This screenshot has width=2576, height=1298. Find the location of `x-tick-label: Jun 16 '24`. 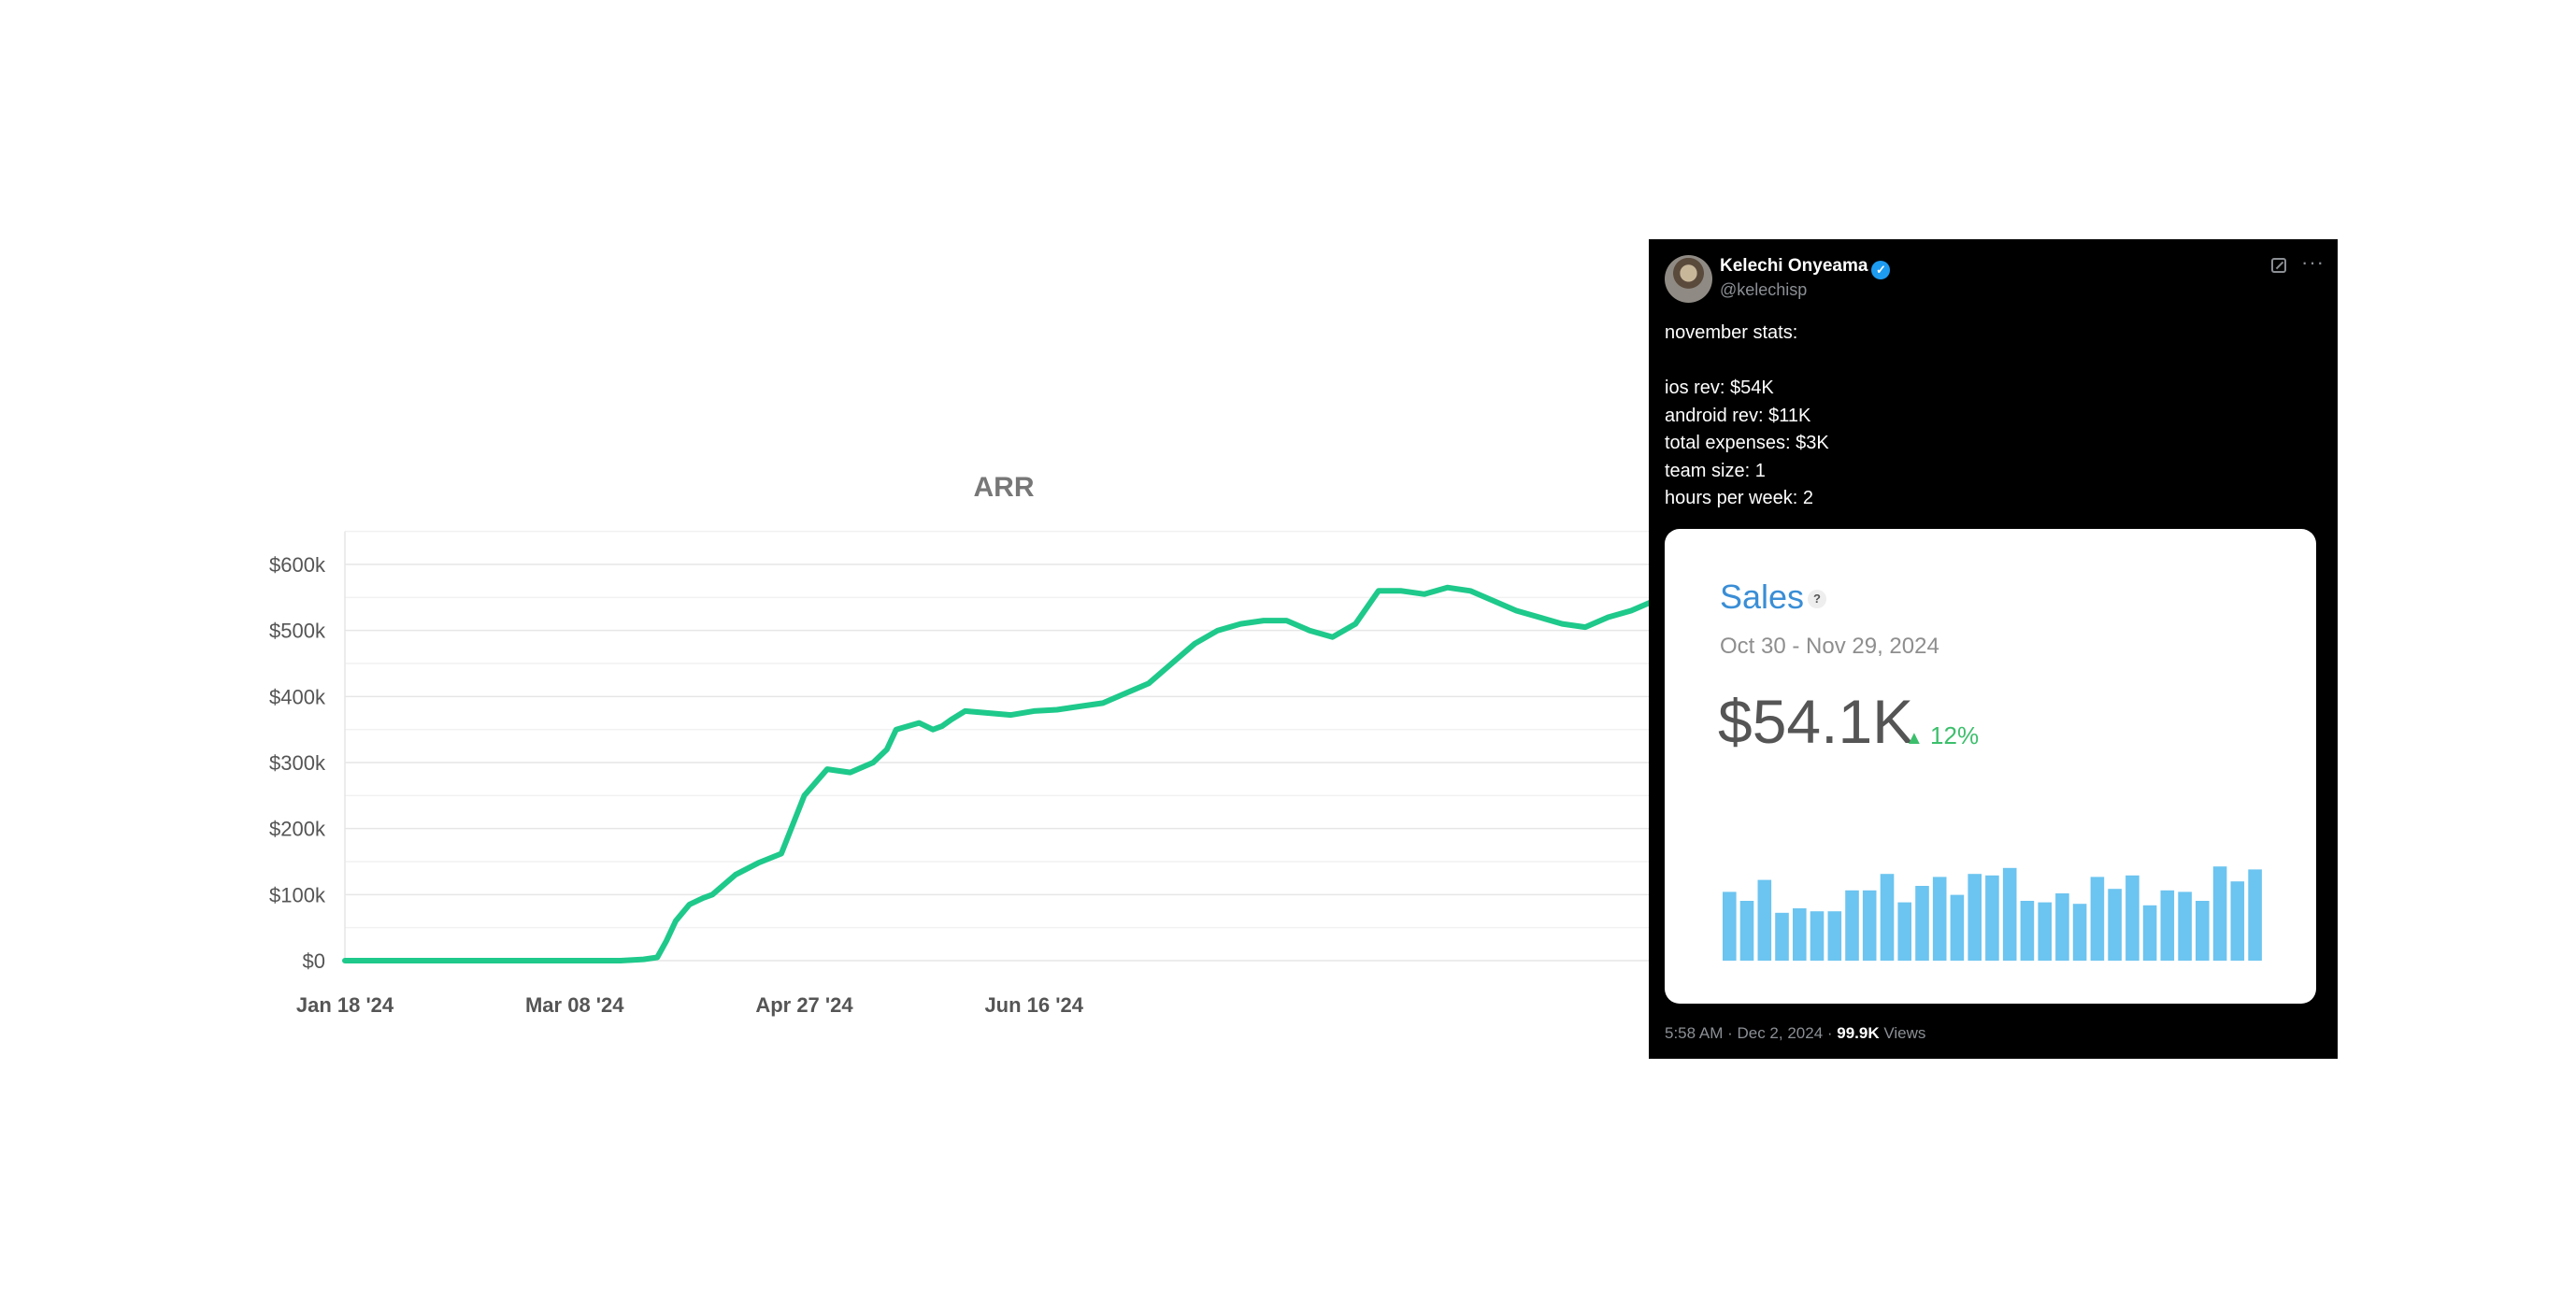

x-tick-label: Jun 16 '24 is located at coordinates (1033, 1005).